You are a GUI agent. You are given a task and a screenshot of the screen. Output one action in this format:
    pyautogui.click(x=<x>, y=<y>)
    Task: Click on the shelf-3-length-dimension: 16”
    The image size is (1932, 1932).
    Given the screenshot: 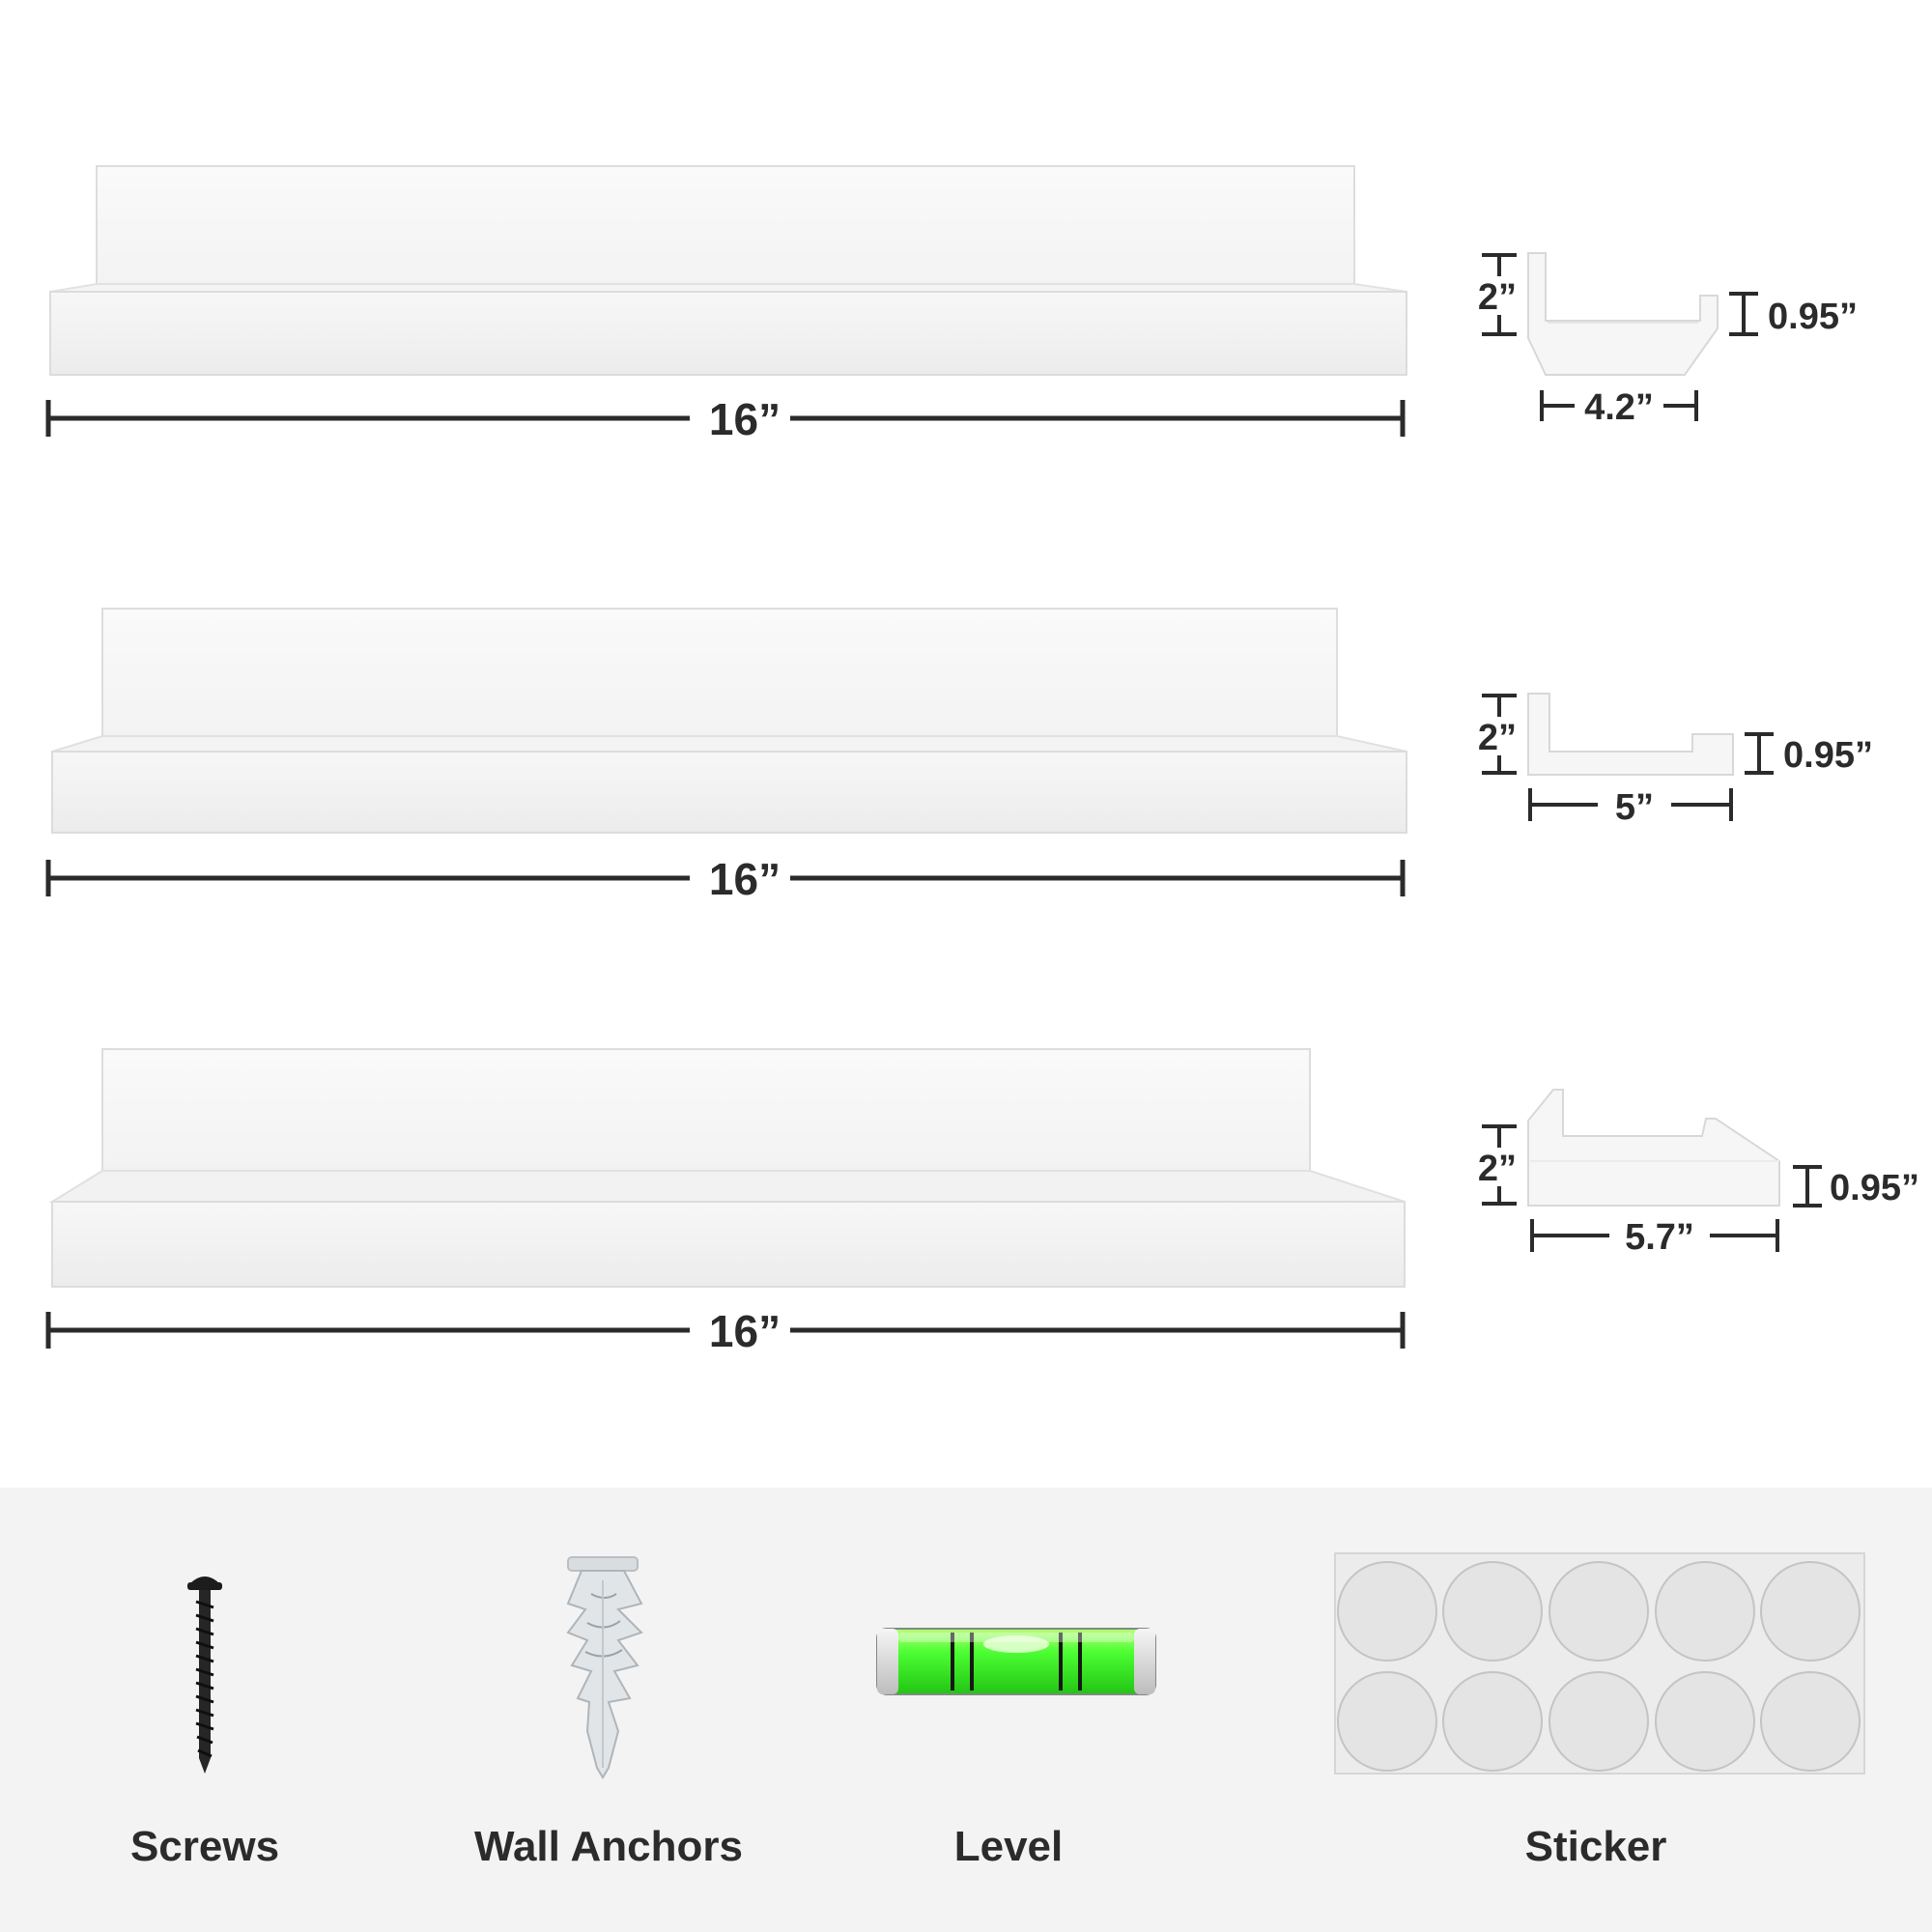 What is the action you would take?
    pyautogui.click(x=725, y=1331)
    